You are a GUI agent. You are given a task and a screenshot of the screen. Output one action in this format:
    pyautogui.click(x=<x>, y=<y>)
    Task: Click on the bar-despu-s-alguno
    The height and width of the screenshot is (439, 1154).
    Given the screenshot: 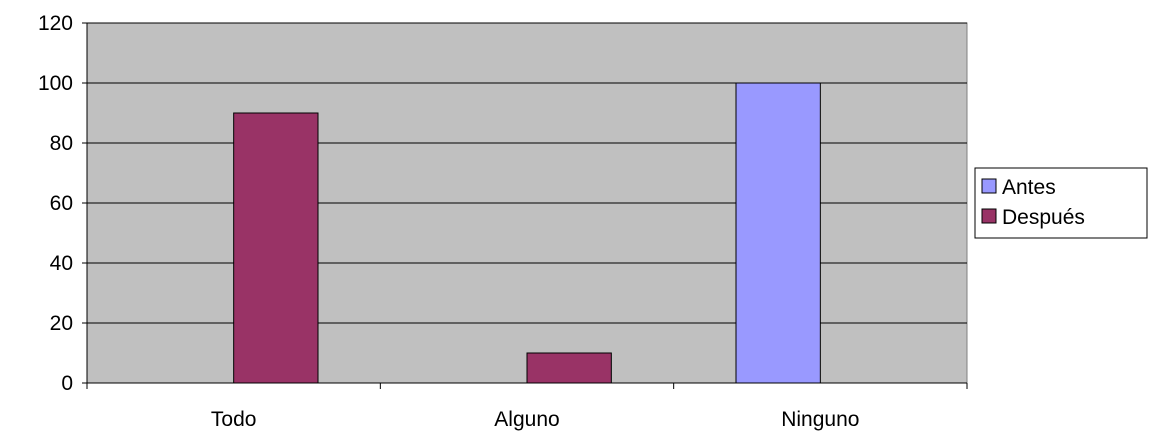 What is the action you would take?
    pyautogui.click(x=569, y=368)
    